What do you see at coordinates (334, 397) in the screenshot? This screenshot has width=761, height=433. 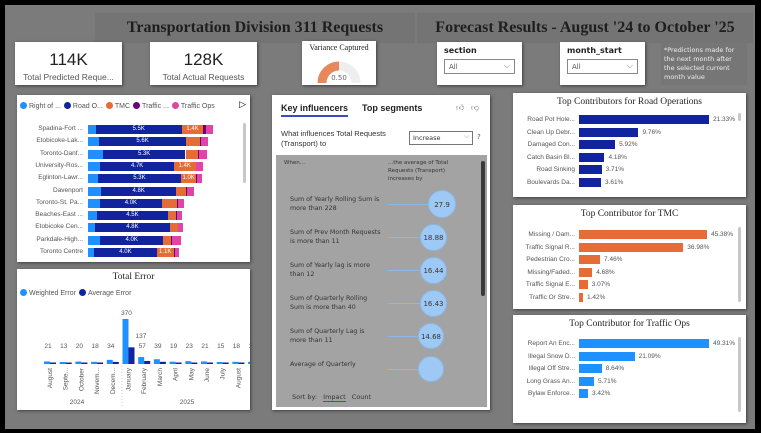 I see `sort-impact: Impact` at bounding box center [334, 397].